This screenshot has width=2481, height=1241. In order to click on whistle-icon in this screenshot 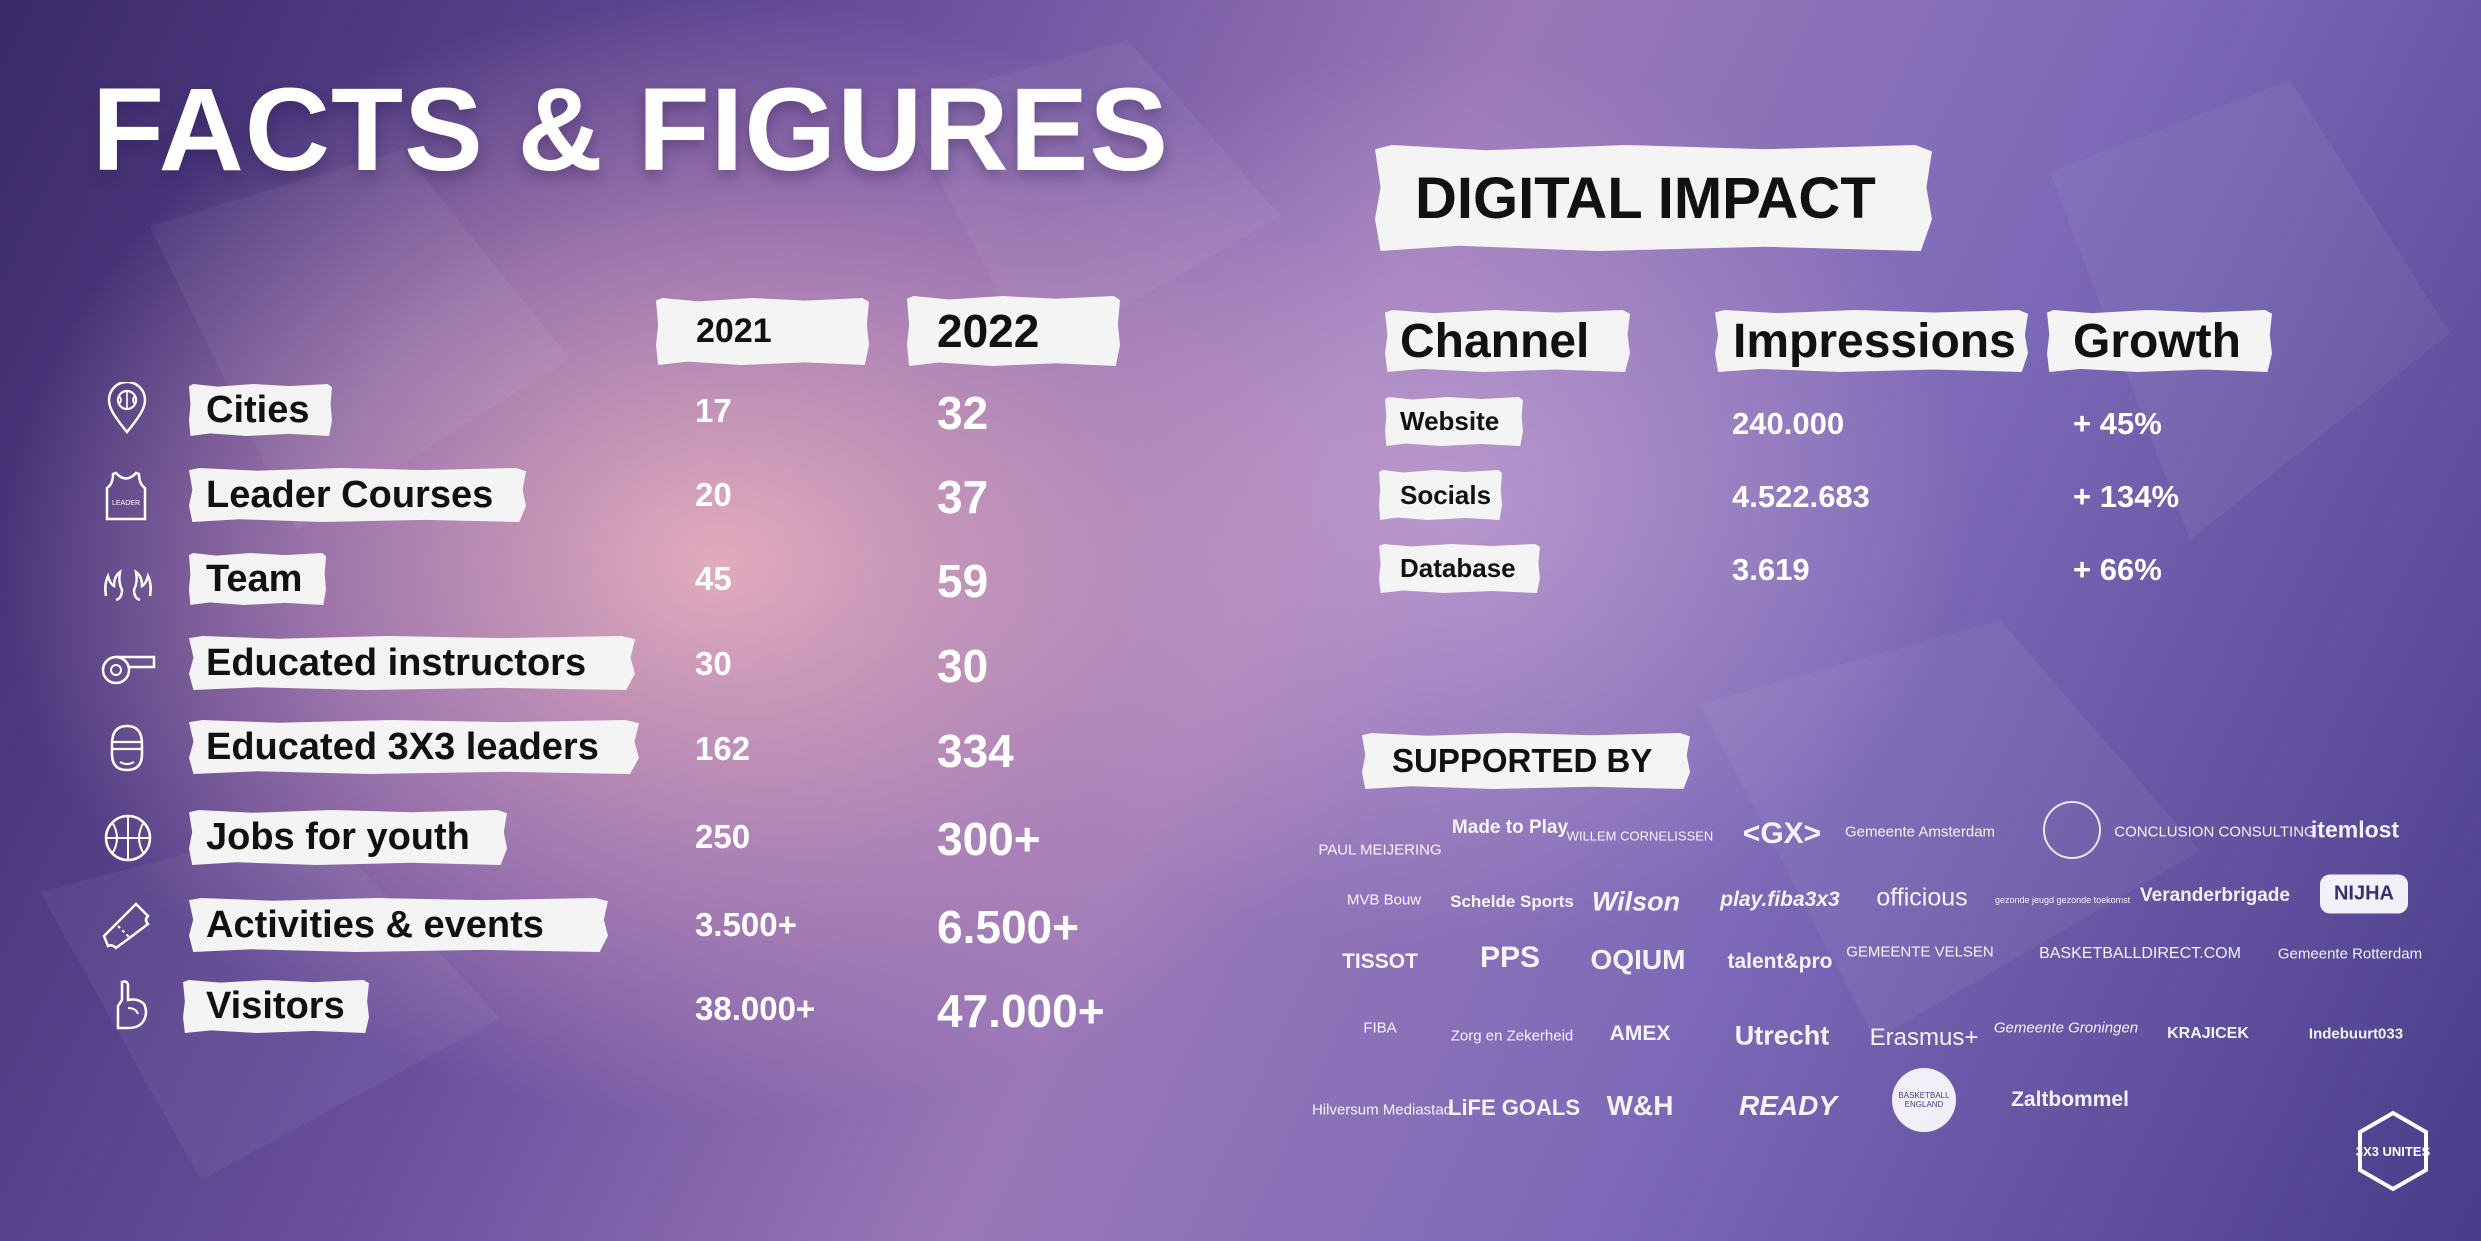, I will do `click(128, 670)`.